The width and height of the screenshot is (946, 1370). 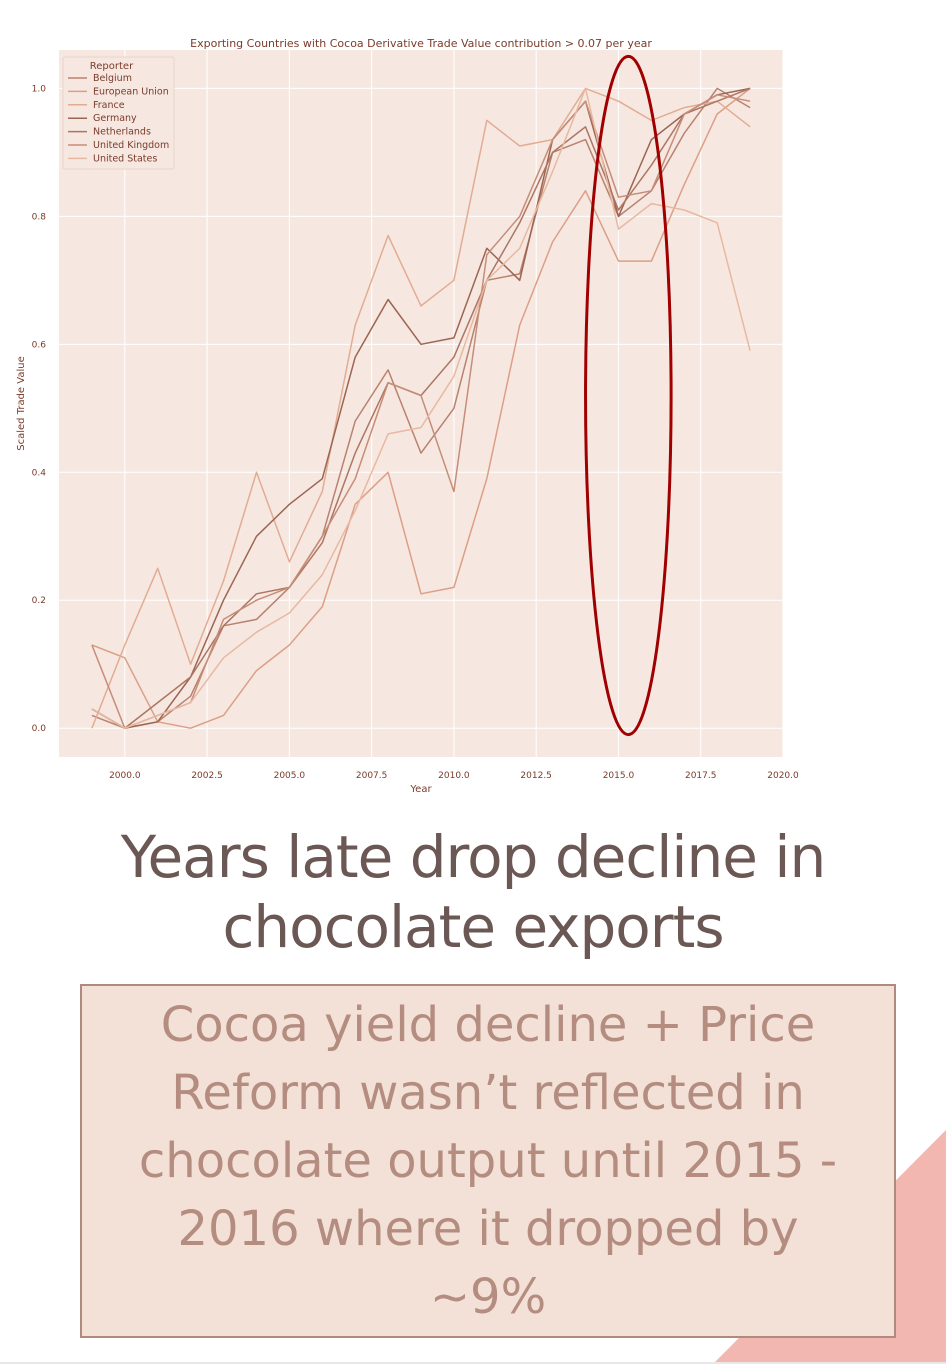 I want to click on x-axis-label: Year, so click(x=420, y=789).